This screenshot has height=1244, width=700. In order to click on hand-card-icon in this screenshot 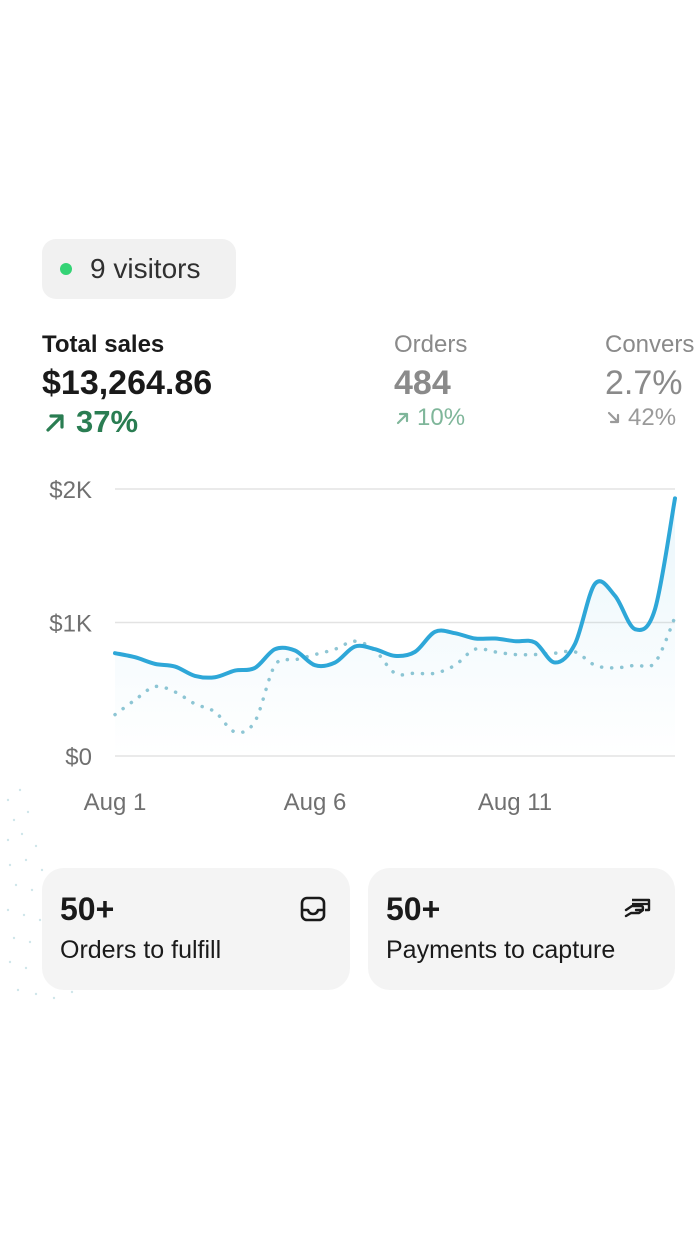, I will do `click(637, 908)`.